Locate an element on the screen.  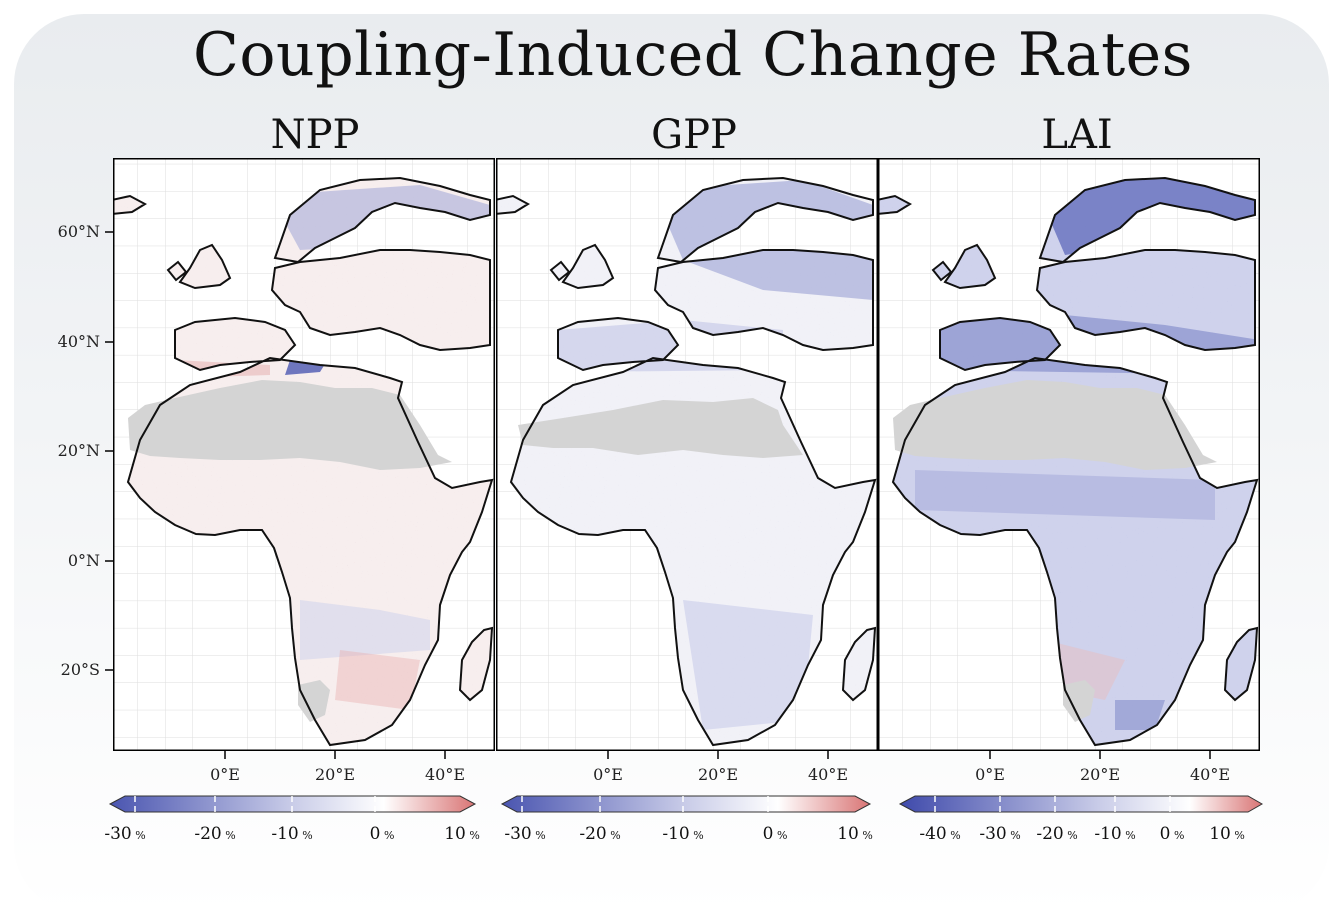
colorbar-npp-label: 10 % is located at coordinates (462, 834).